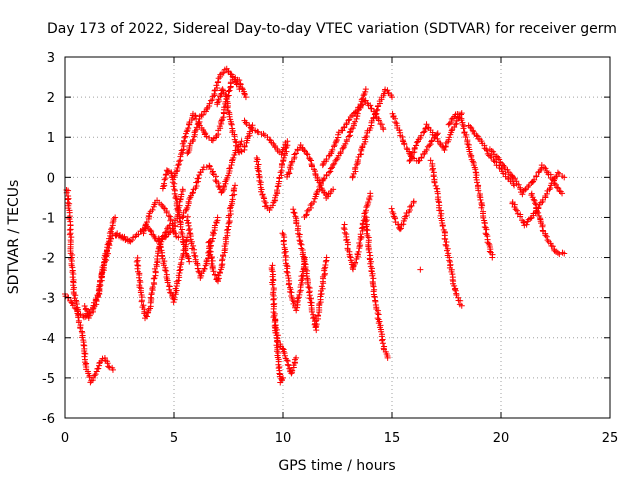 This screenshot has width=640, height=480. Describe the element at coordinates (48, 218) in the screenshot. I see `y-tick-label: -1` at that location.